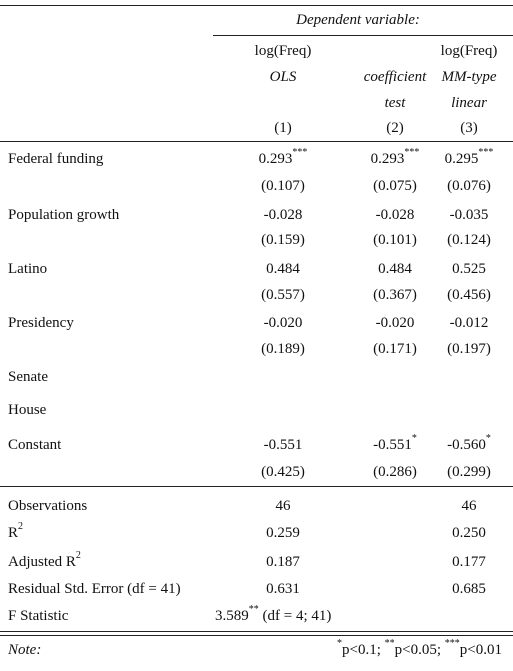 Image resolution: width=513 pixels, height=671 pixels. Describe the element at coordinates (358, 20) in the screenshot. I see `dependent-variable-label: Dependent variable:` at that location.